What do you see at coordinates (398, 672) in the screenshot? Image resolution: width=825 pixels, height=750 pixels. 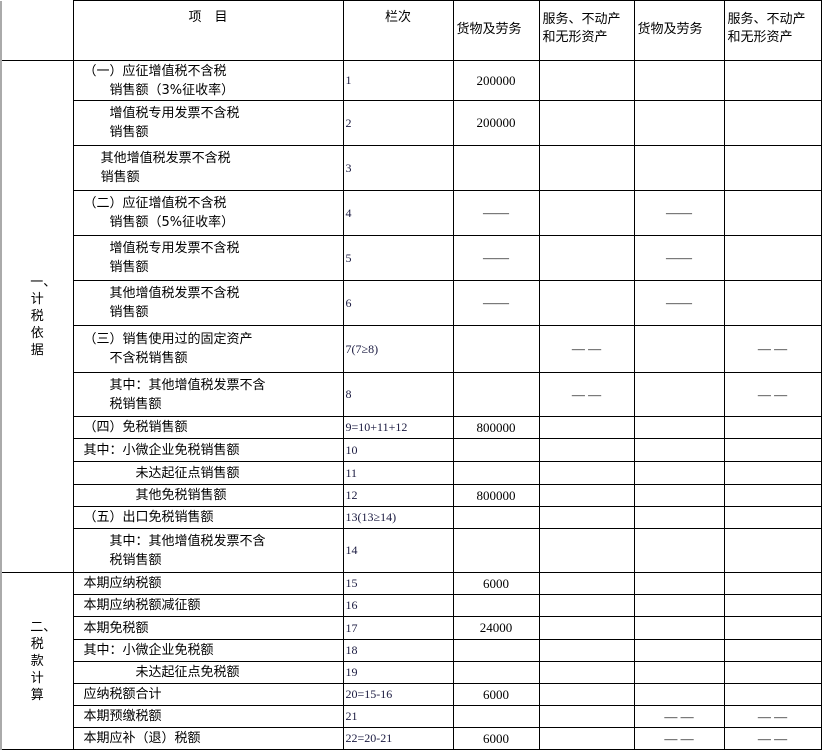 I see `line-code: 19` at bounding box center [398, 672].